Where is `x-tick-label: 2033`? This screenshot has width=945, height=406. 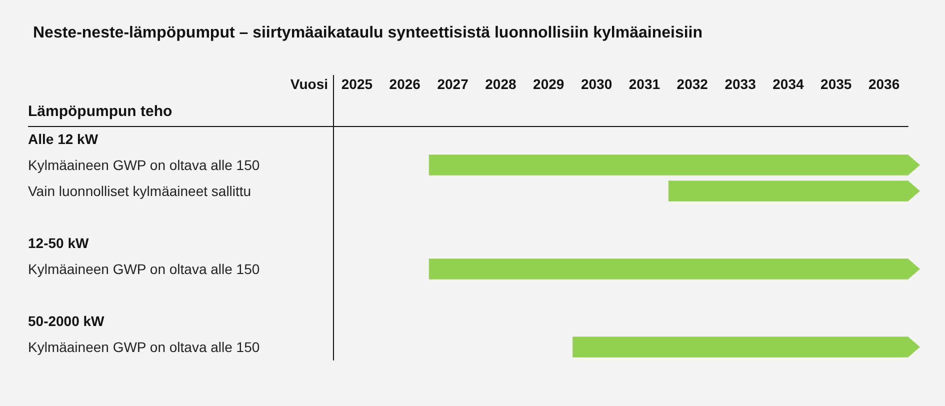 x-tick-label: 2033 is located at coordinates (740, 84).